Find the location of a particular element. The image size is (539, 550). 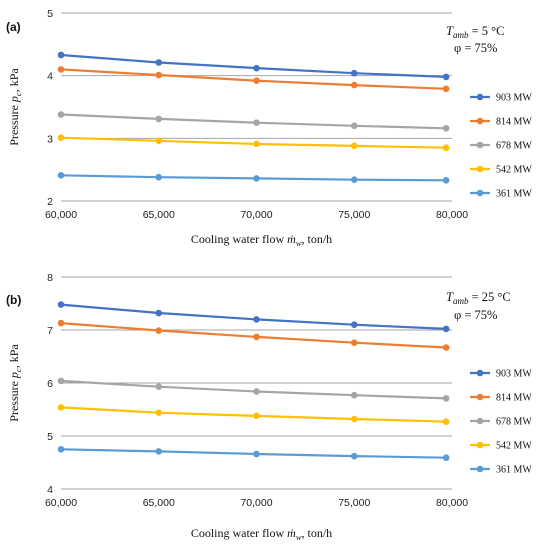

y-tick-label: 3 is located at coordinates (50, 139).